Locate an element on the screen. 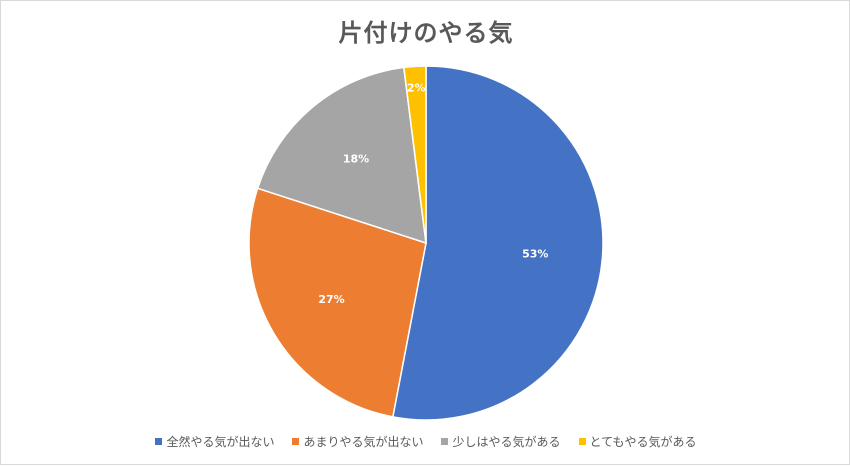  legend-item-1: 全然やる気が出ない is located at coordinates (214, 441).